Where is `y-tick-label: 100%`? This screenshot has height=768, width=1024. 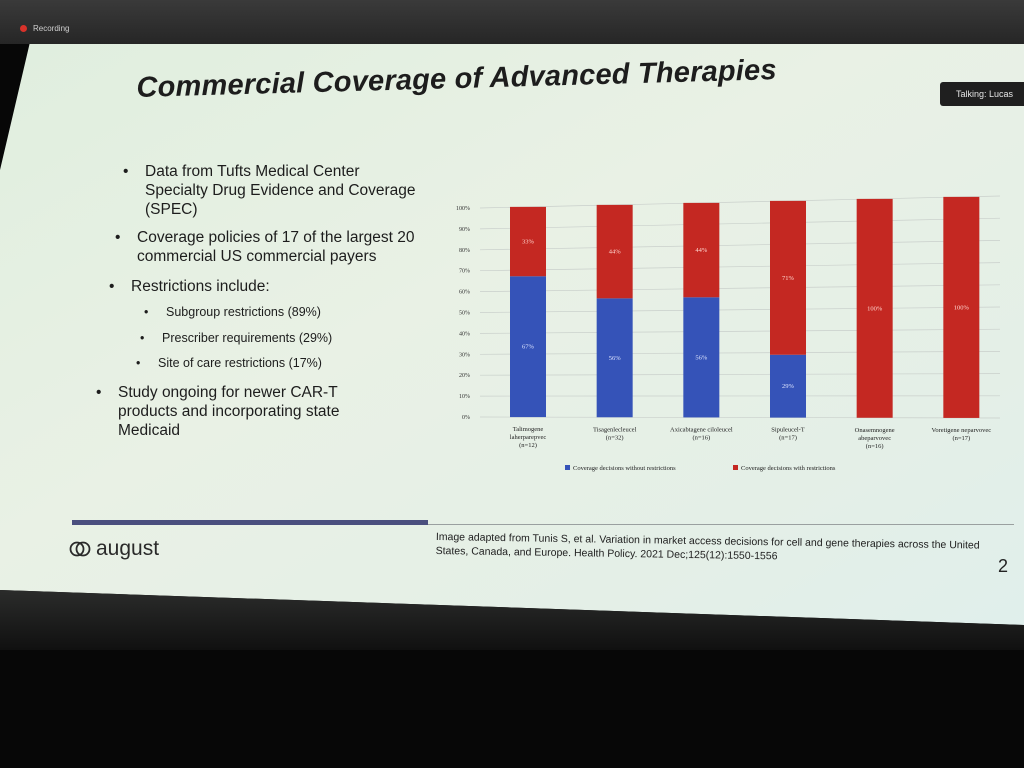 y-tick-label: 100% is located at coordinates (463, 209).